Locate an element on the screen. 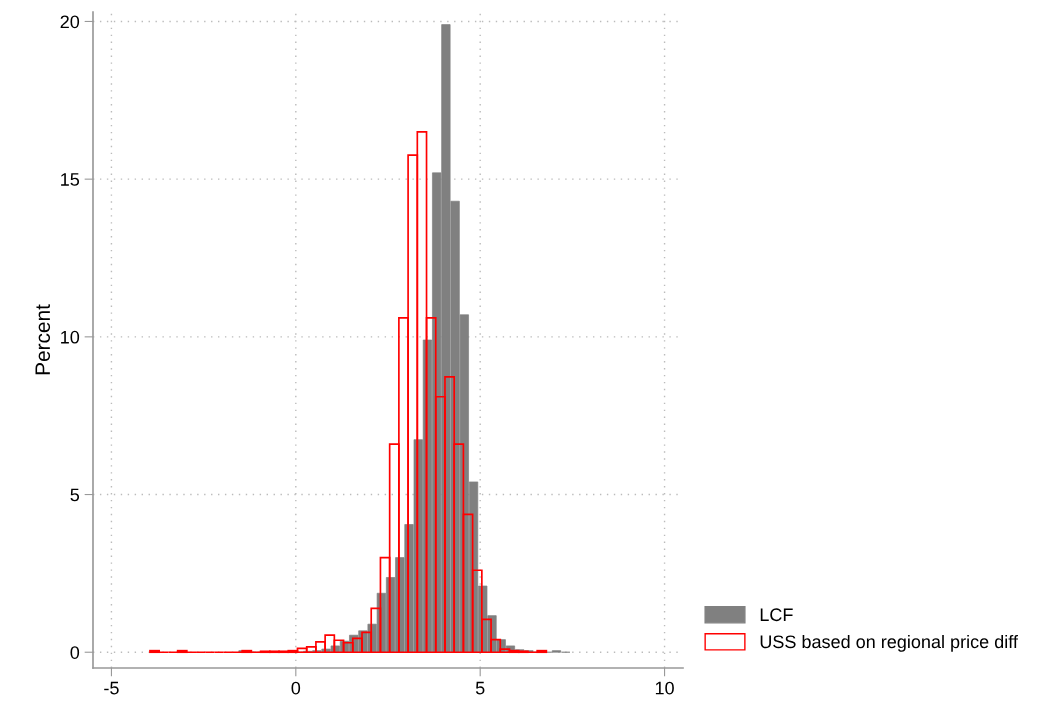  y-axis-title: Percent is located at coordinates (43, 339).